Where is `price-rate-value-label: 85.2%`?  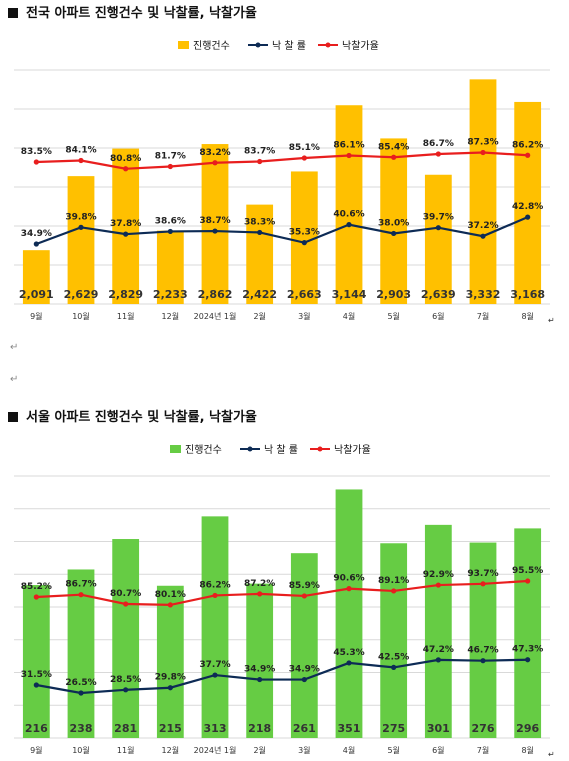 price-rate-value-label: 85.2% is located at coordinates (36, 587).